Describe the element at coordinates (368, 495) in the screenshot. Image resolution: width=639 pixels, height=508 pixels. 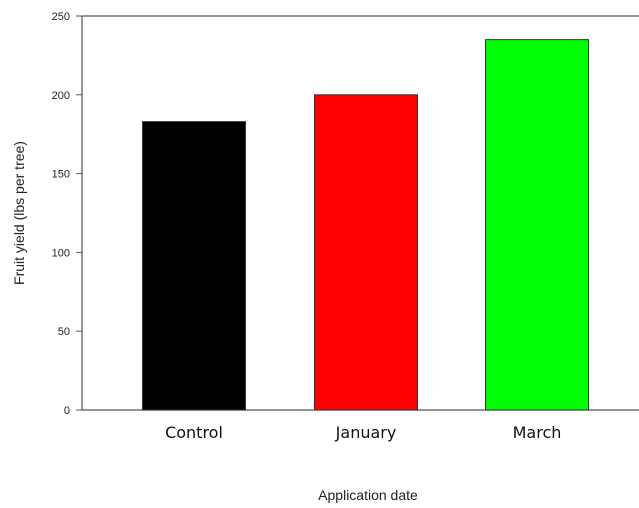
I see `x-axis-title: Application date` at that location.